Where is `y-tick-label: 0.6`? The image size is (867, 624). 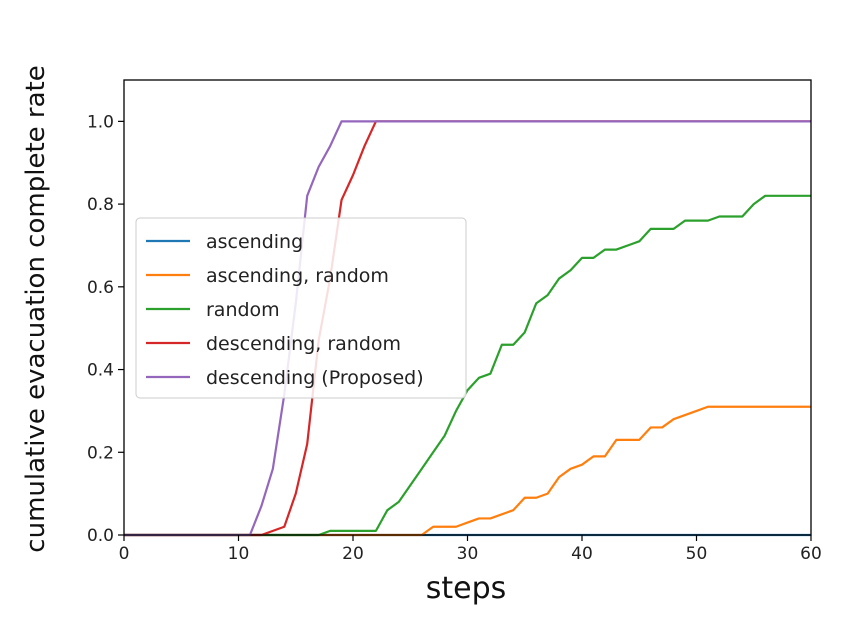 y-tick-label: 0.6 is located at coordinates (100, 288).